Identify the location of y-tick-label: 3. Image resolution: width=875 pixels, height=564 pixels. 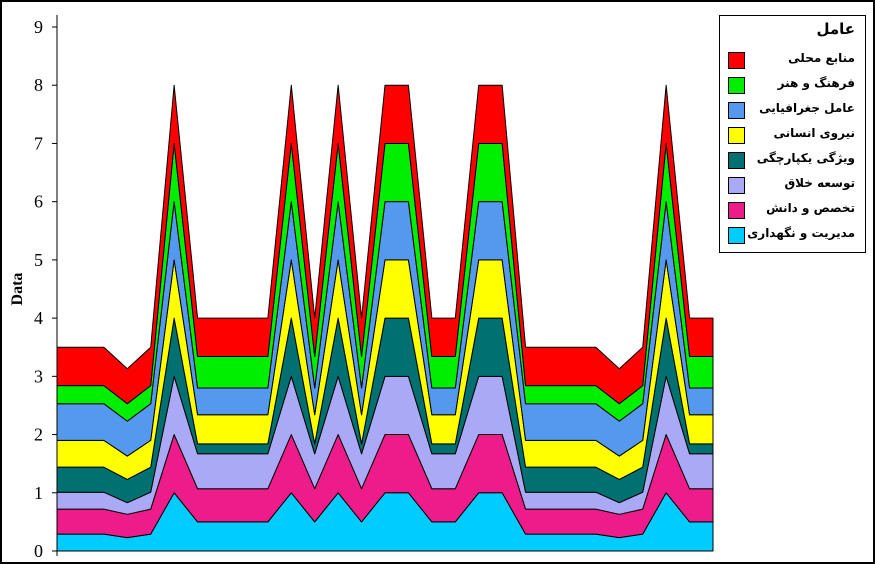
(38, 376).